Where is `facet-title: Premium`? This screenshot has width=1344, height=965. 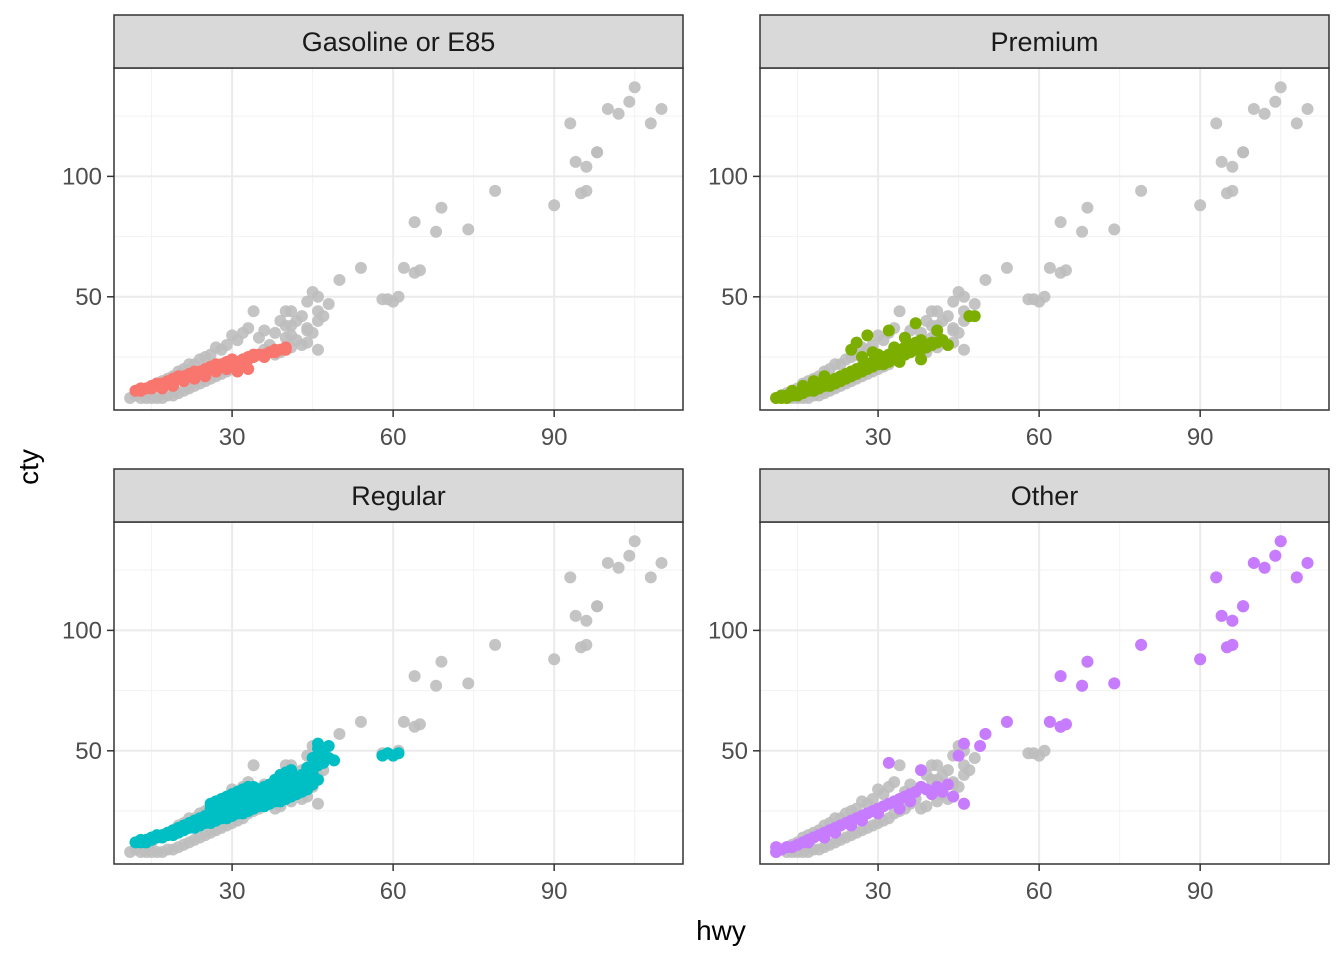 facet-title: Premium is located at coordinates (1044, 42).